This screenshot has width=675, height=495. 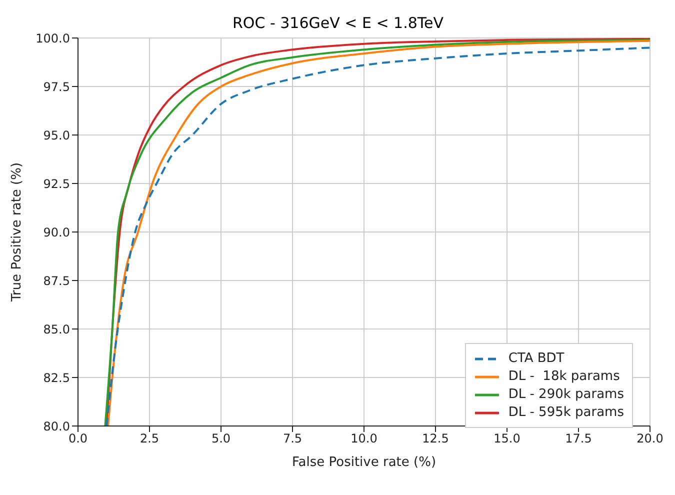 What do you see at coordinates (56, 426) in the screenshot?
I see `y-tick-label: 80.0` at bounding box center [56, 426].